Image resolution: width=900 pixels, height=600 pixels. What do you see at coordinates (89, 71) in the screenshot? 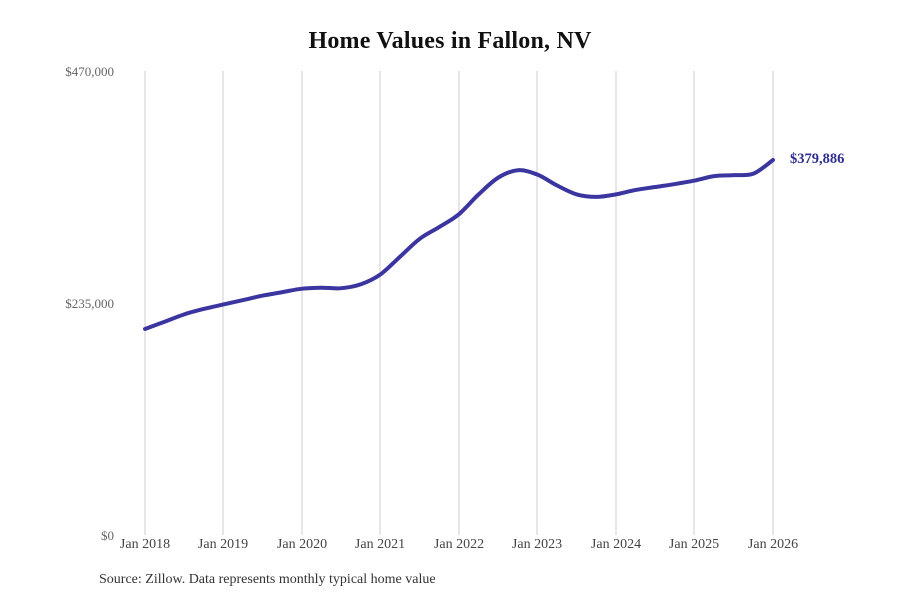
I see `ytick-label-470000: $470,000` at bounding box center [89, 71].